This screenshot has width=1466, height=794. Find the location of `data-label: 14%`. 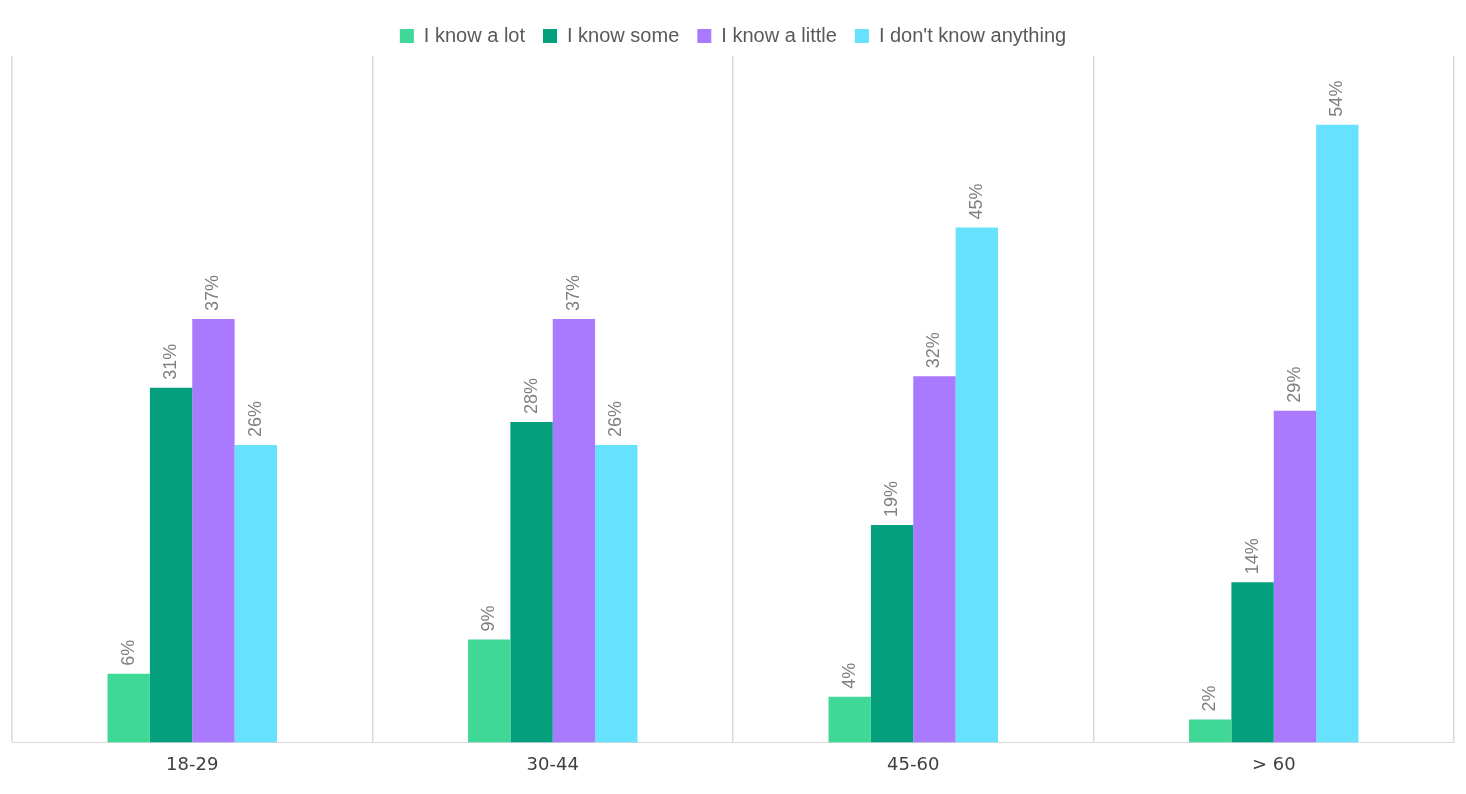

data-label: 14% is located at coordinates (1251, 556).